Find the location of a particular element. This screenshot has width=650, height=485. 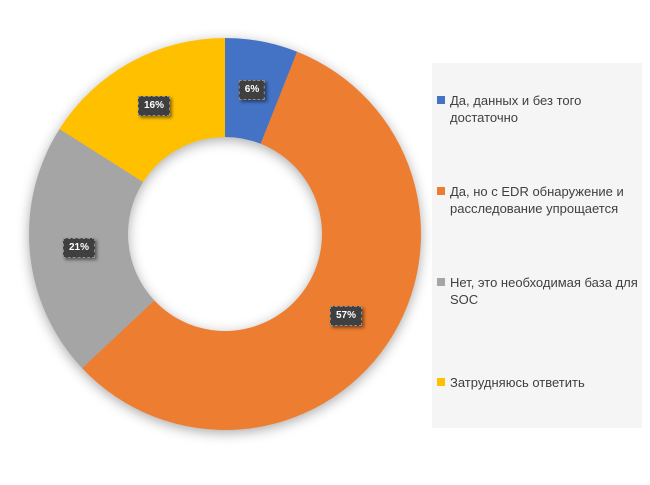

legend-label: Да, данных и без того достаточно is located at coordinates (516, 108).